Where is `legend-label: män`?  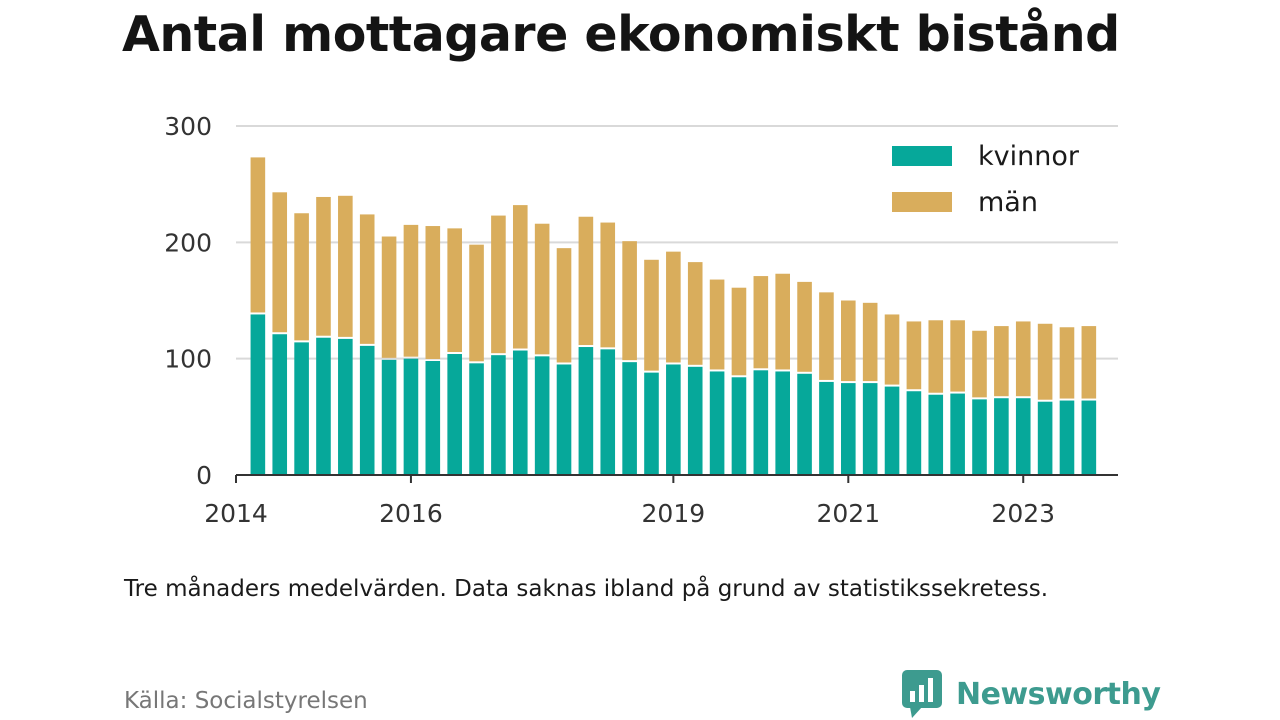
legend-label: män is located at coordinates (1008, 202).